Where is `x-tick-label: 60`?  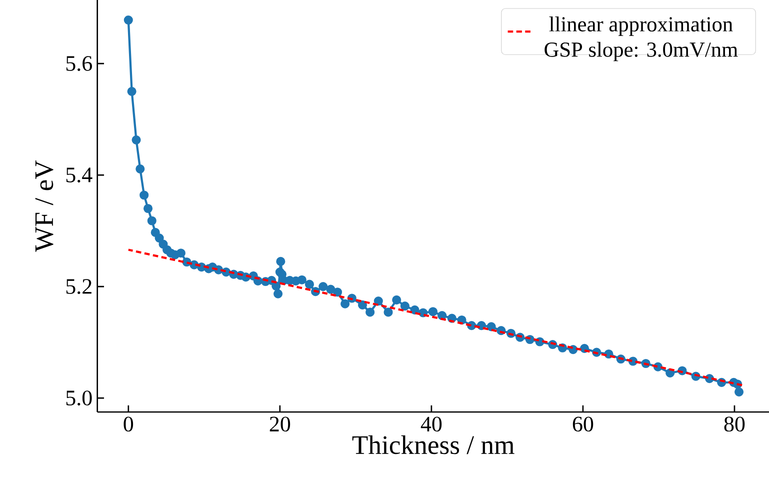 x-tick-label: 60 is located at coordinates (583, 424).